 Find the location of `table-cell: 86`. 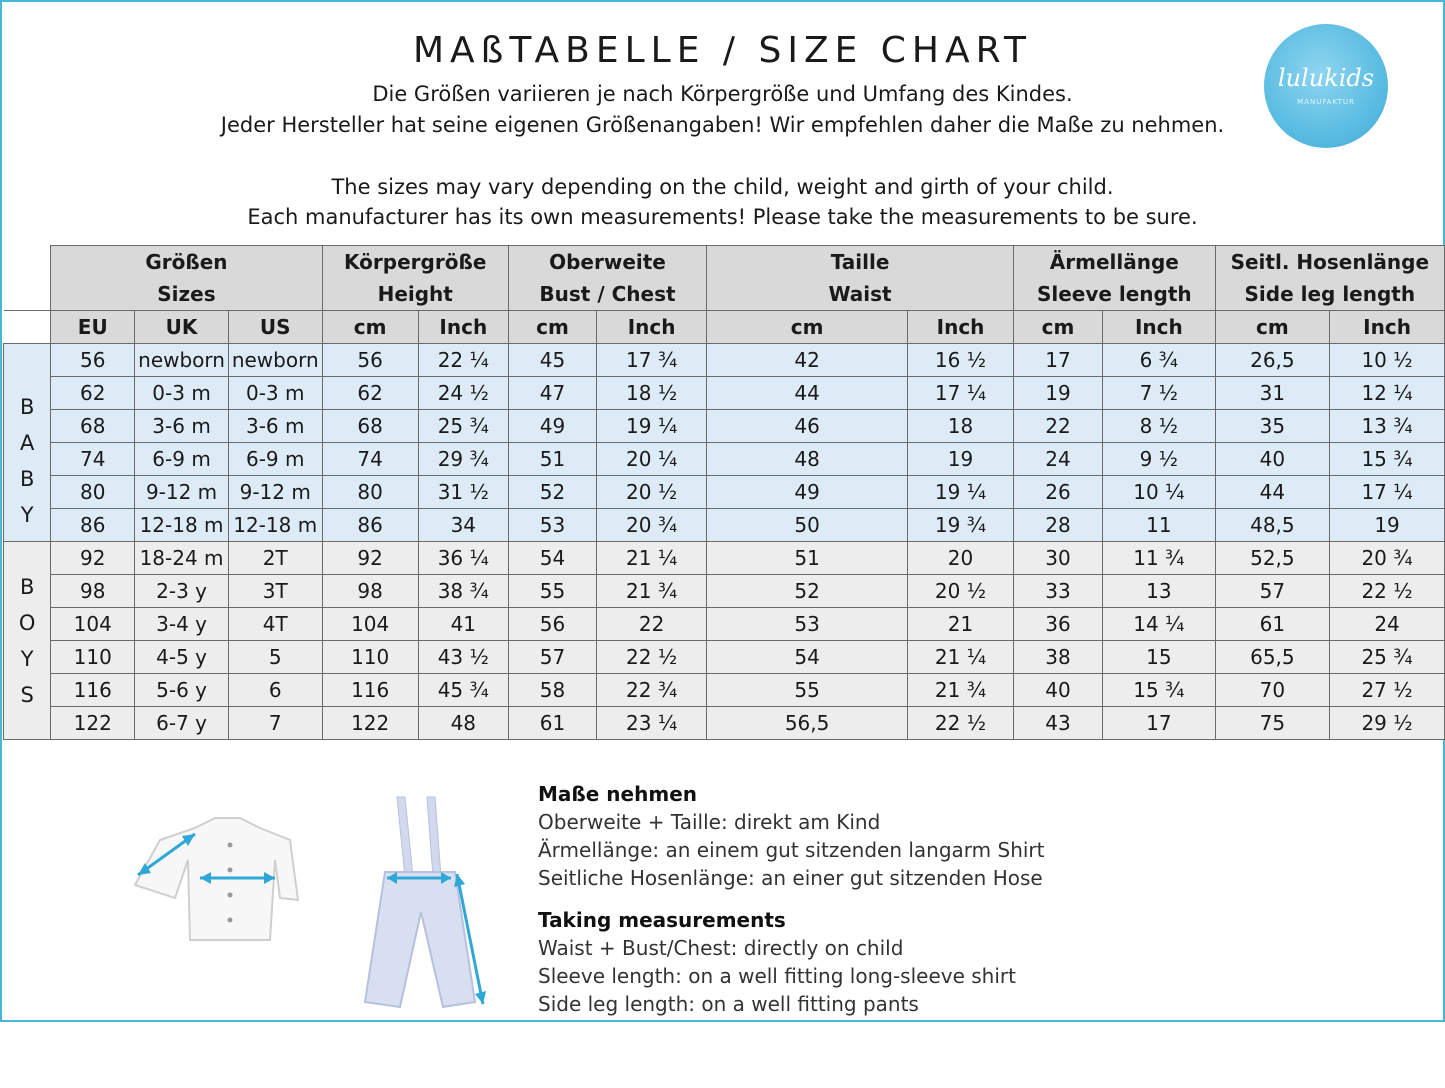

table-cell: 86 is located at coordinates (93, 525).